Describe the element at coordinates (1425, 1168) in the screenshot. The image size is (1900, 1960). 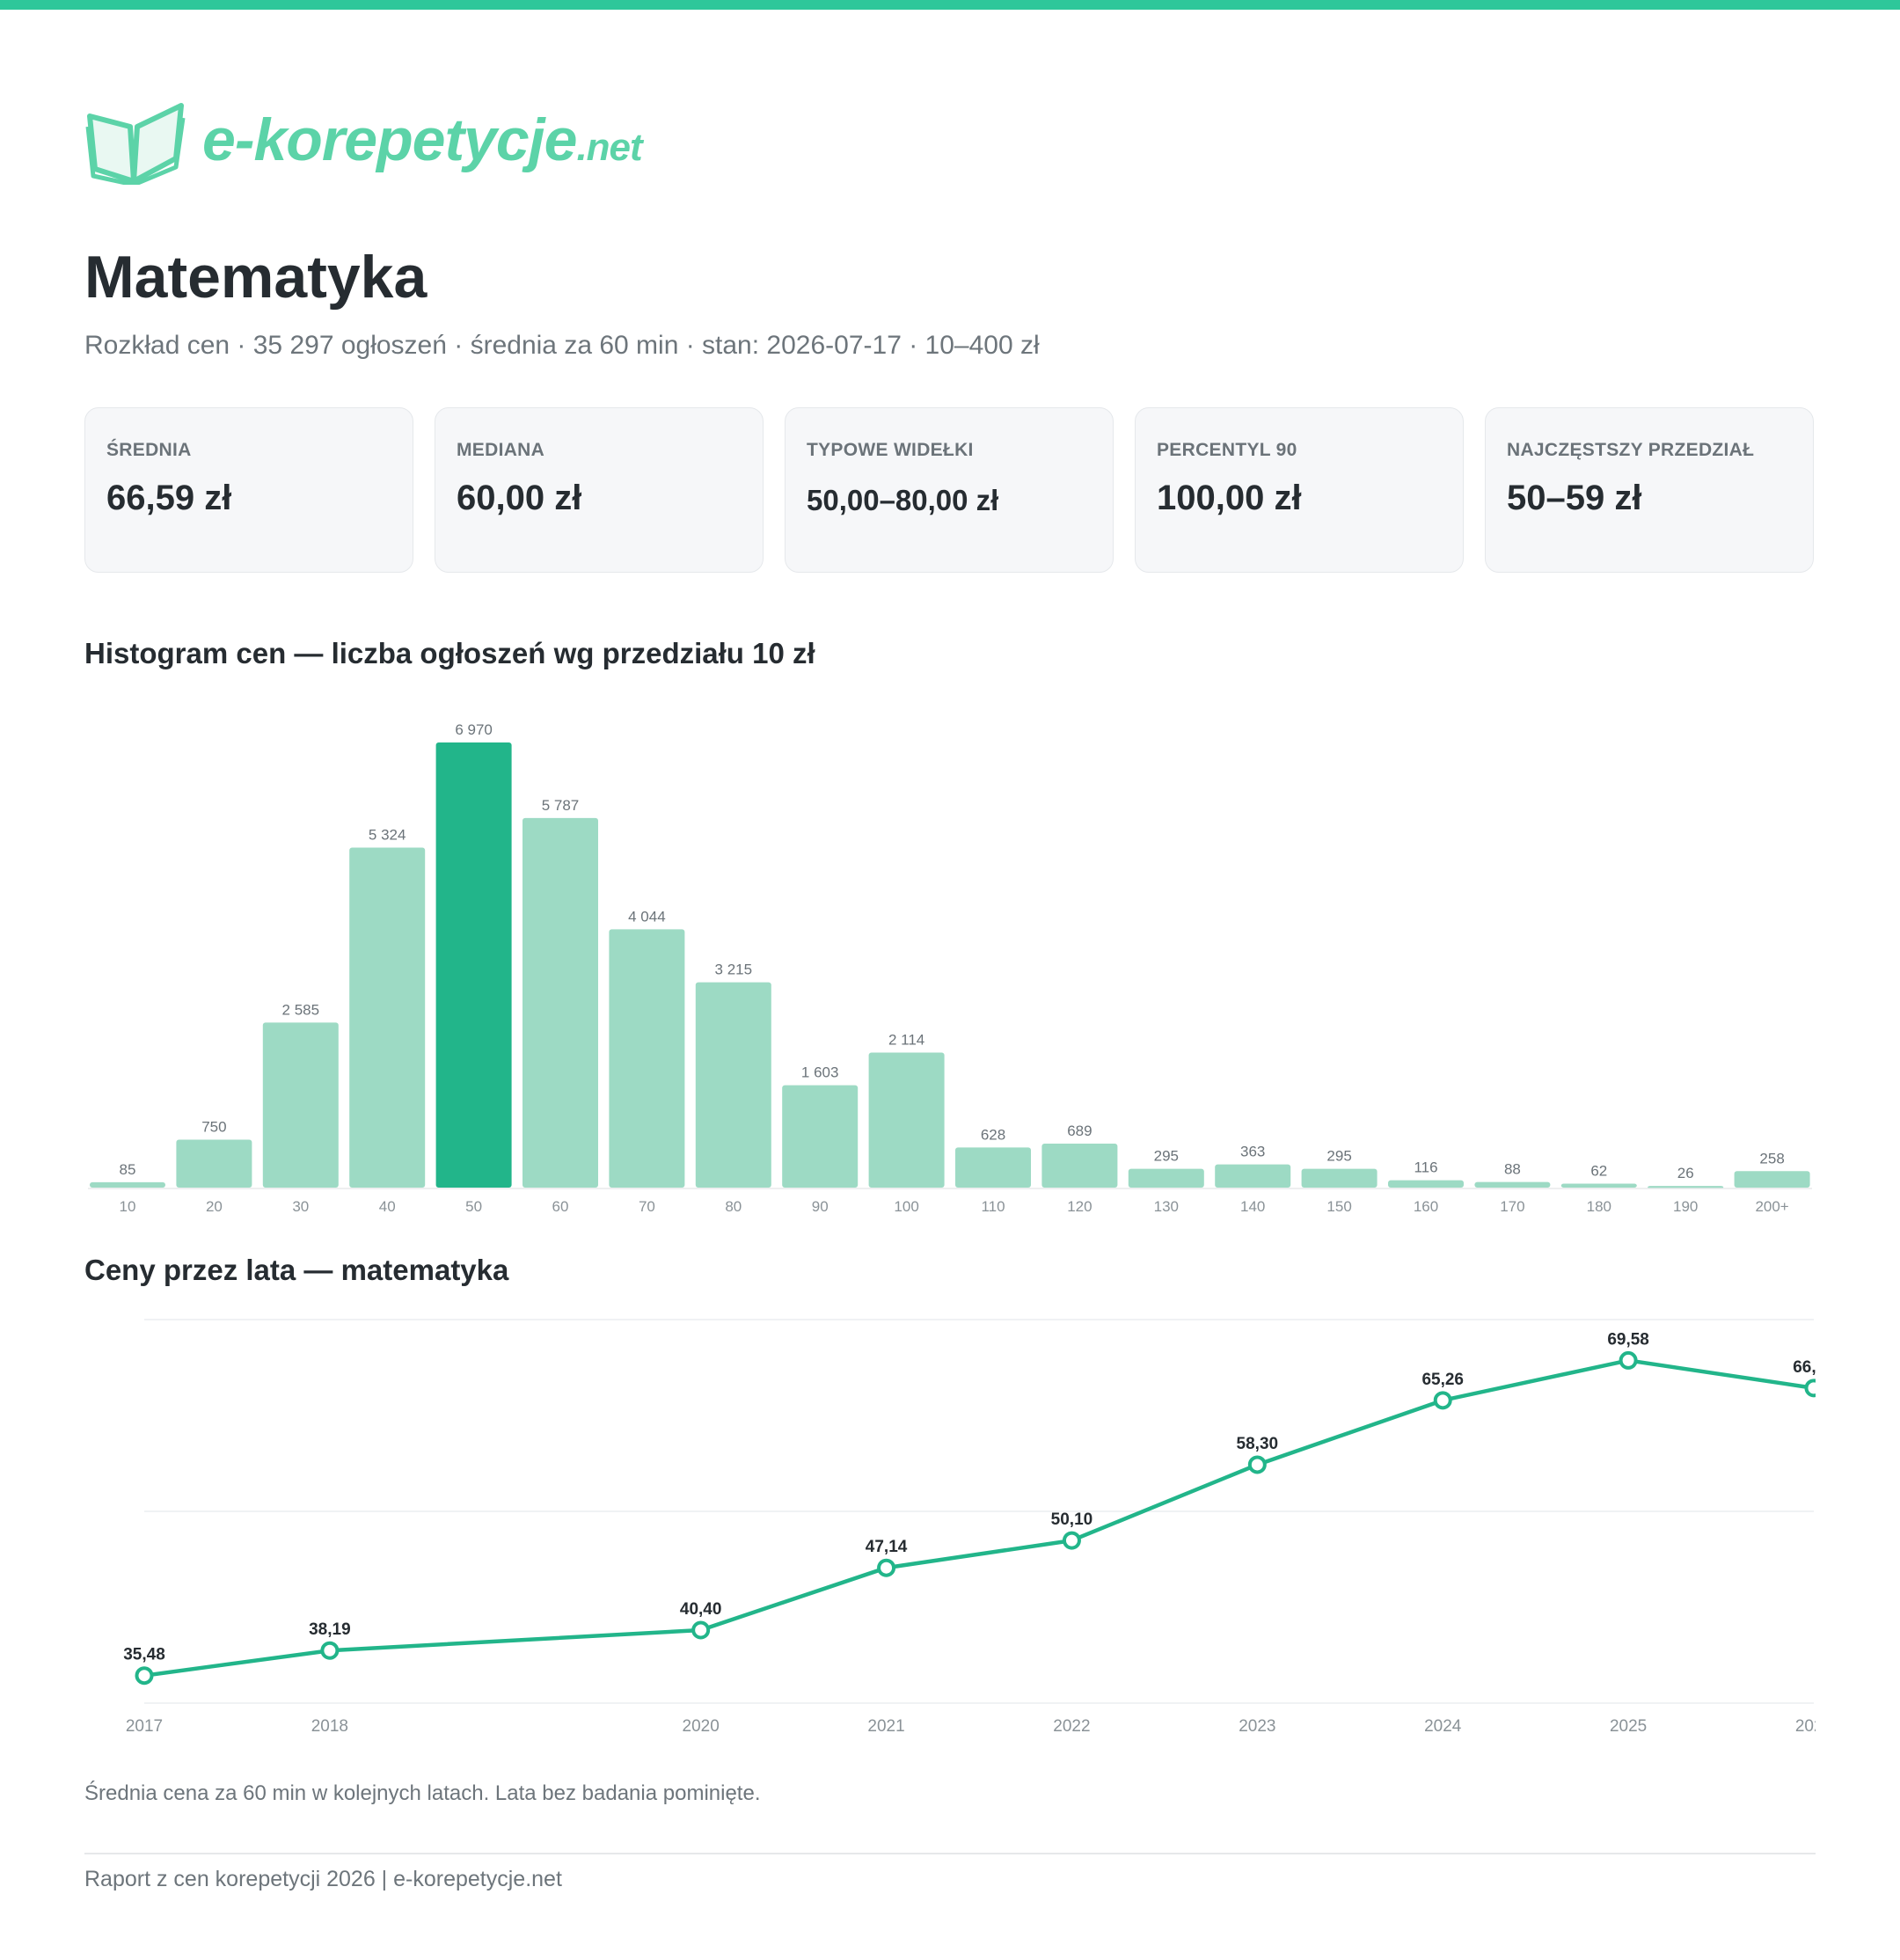
I see `histogram-value-label: 116` at that location.